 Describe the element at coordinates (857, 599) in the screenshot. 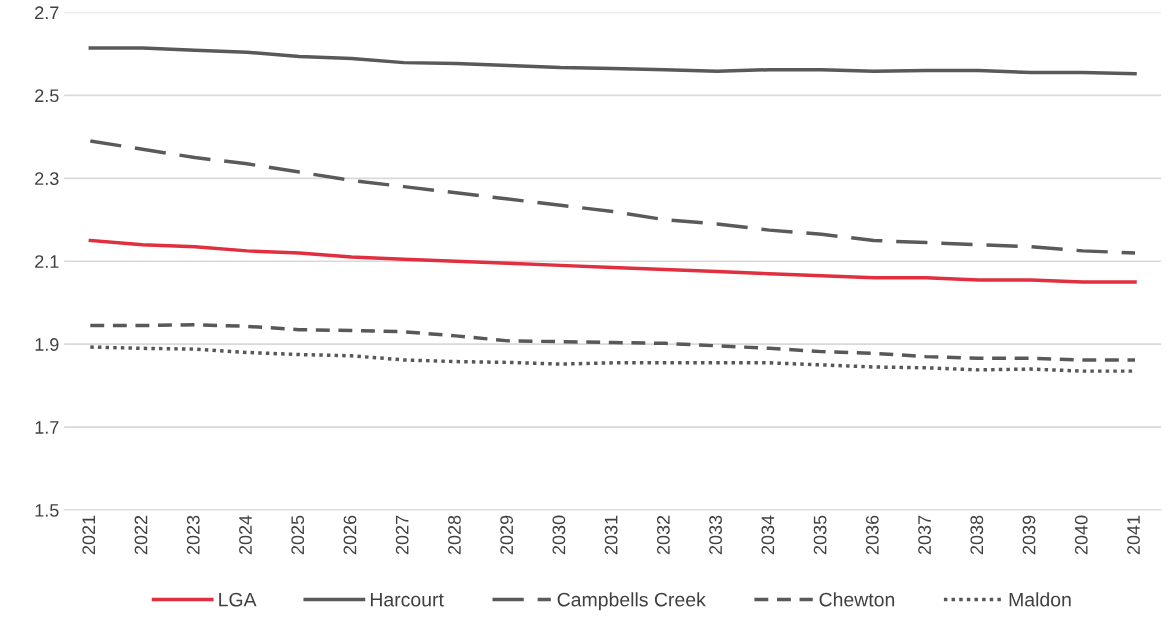

I see `legend-label: Chewton` at that location.